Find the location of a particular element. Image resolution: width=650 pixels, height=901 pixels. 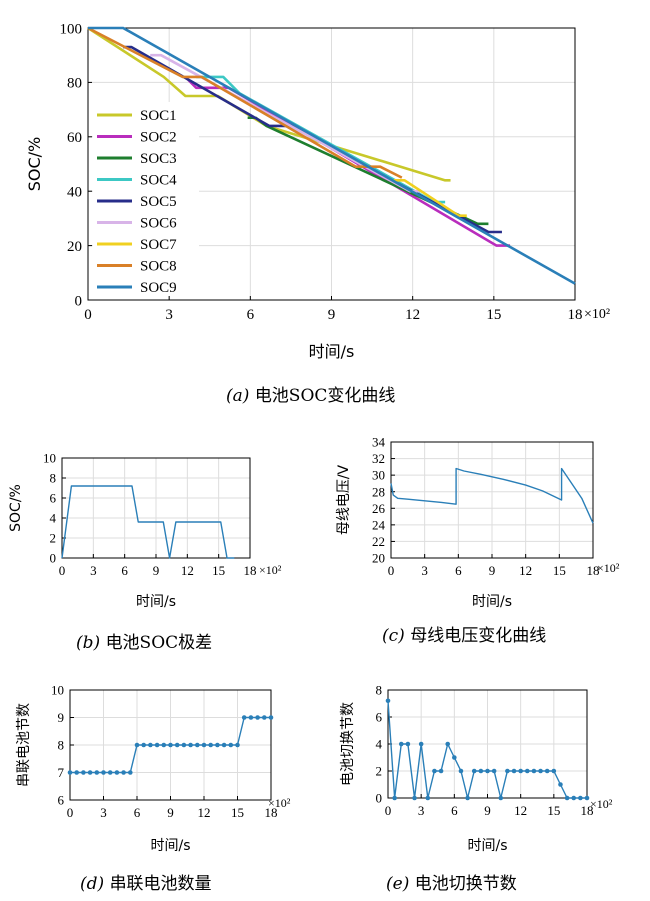

y-axis-label: SOC/% is located at coordinates (16, 508).